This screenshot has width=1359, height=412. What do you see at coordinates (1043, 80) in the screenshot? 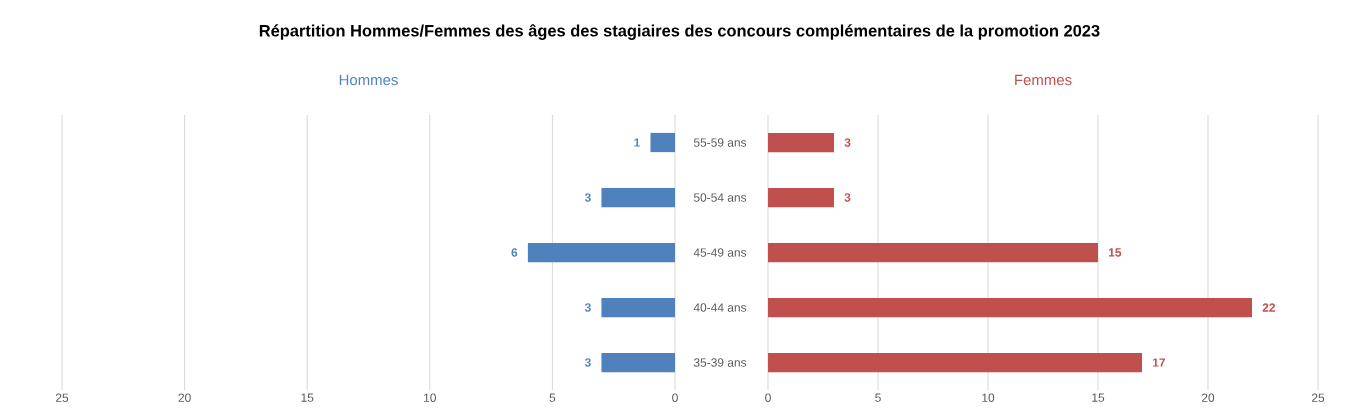
I see `text: Femmes` at bounding box center [1043, 80].